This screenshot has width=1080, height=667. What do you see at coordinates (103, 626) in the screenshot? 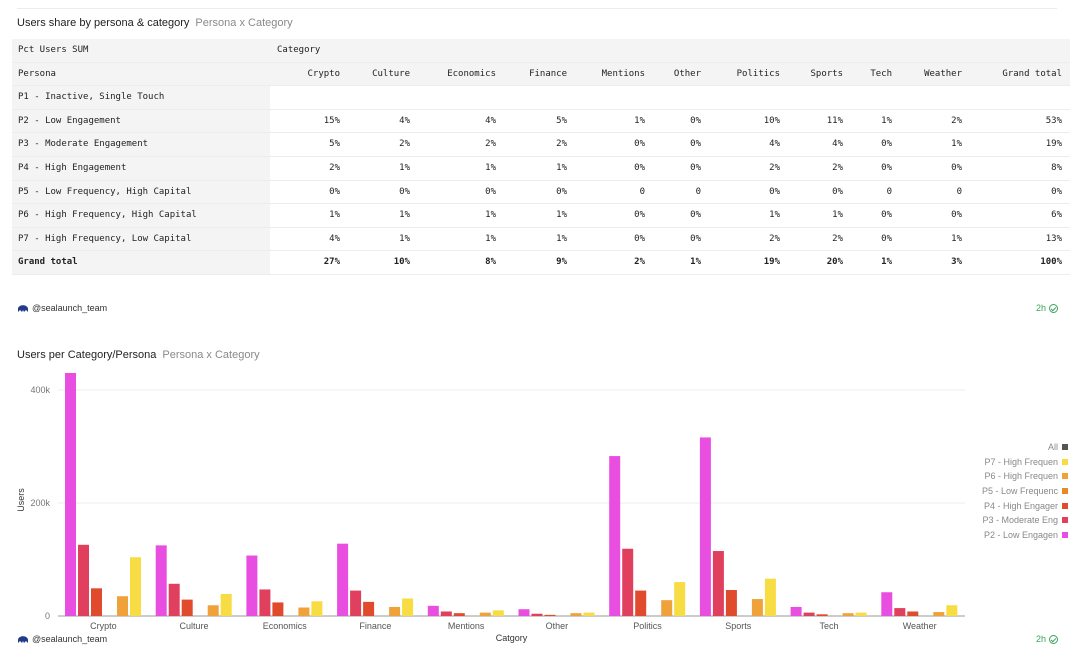
I see `x-tick-label: Crypto` at bounding box center [103, 626].